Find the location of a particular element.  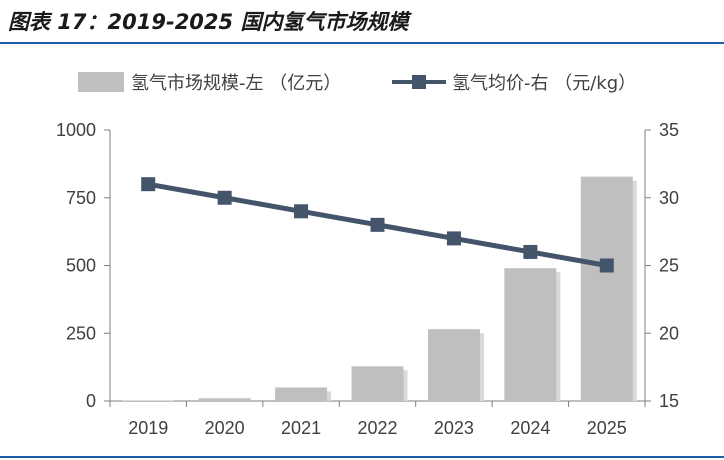

x-axis-tick-label: 2022 is located at coordinates (377, 428).